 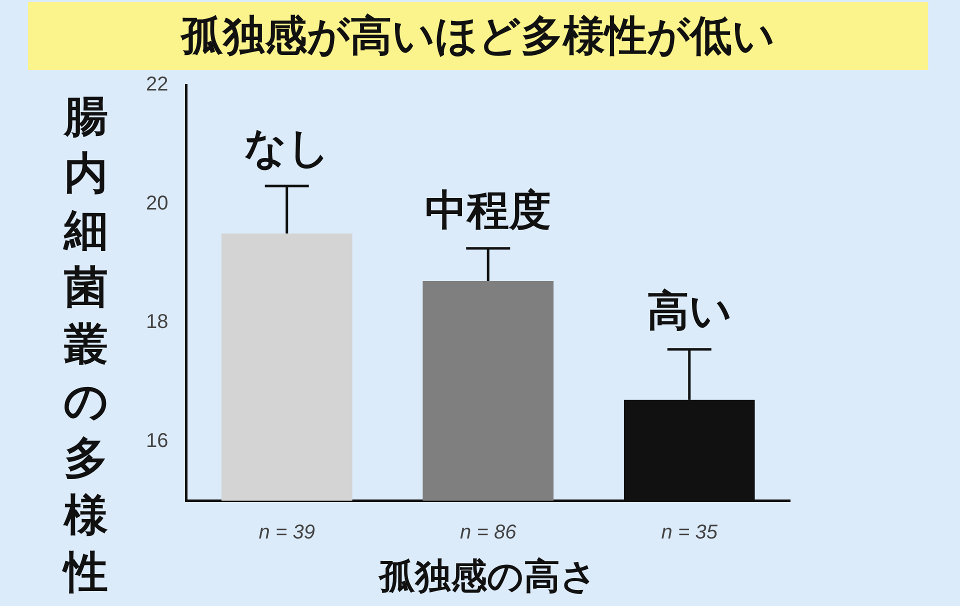 What do you see at coordinates (157, 441) in the screenshot?
I see `y-tick-label: 16` at bounding box center [157, 441].